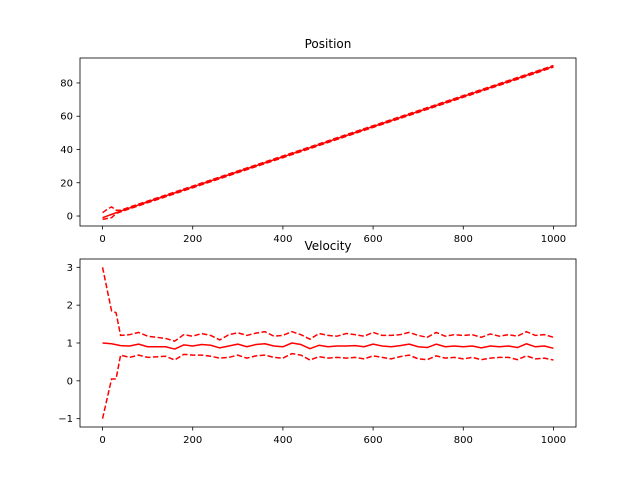 Image resolution: width=640 pixels, height=480 pixels. I want to click on velocity-y-tick-label: −1, so click(65, 419).